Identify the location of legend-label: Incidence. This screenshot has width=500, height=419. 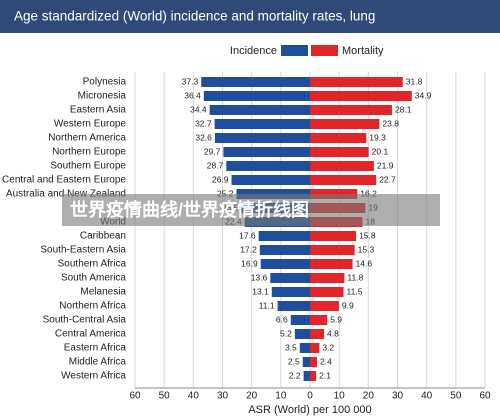
(253, 51).